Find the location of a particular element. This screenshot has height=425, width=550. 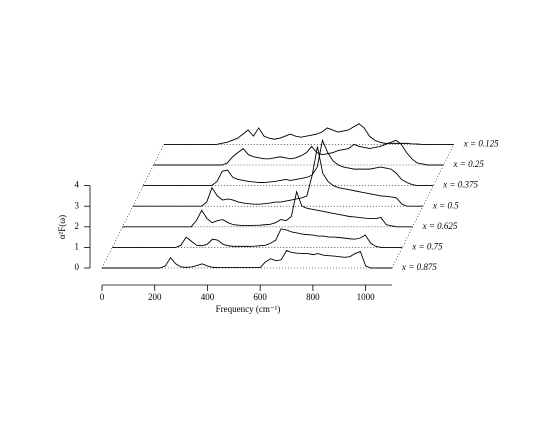

series-label: x = 0.125 is located at coordinates (481, 143).